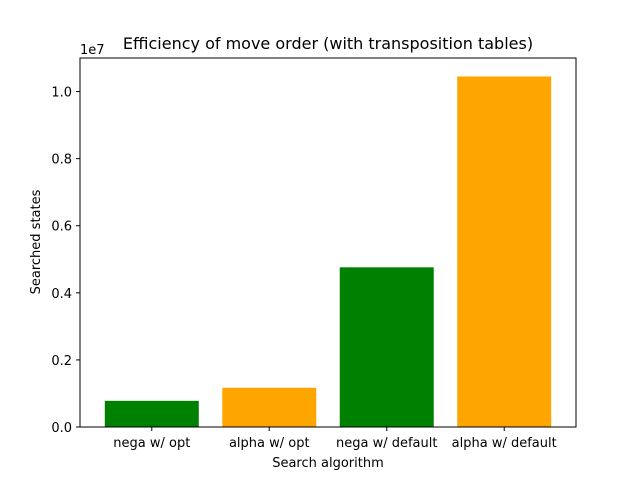 This screenshot has width=640, height=480. What do you see at coordinates (36, 241) in the screenshot?
I see `y-axis-label: Searched states` at bounding box center [36, 241].